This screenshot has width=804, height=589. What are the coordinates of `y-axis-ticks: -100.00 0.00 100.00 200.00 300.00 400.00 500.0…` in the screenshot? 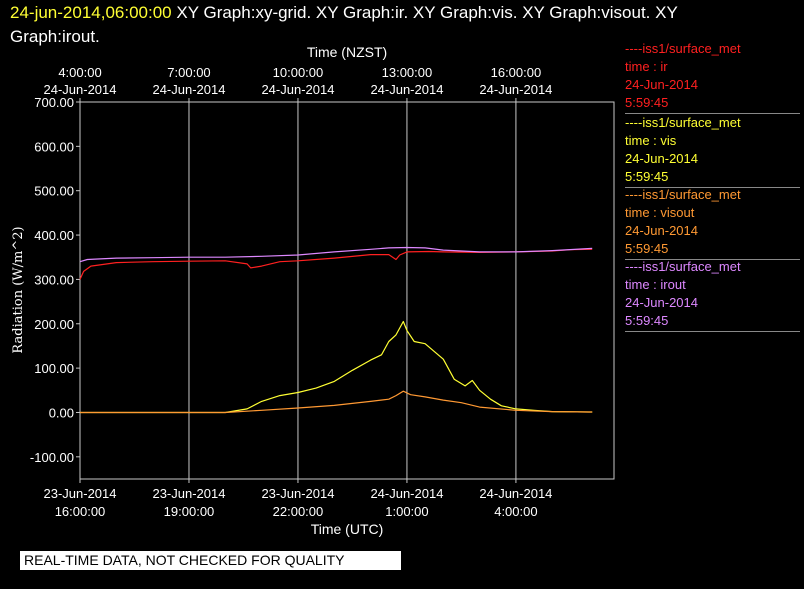 It's located at (55, 280).